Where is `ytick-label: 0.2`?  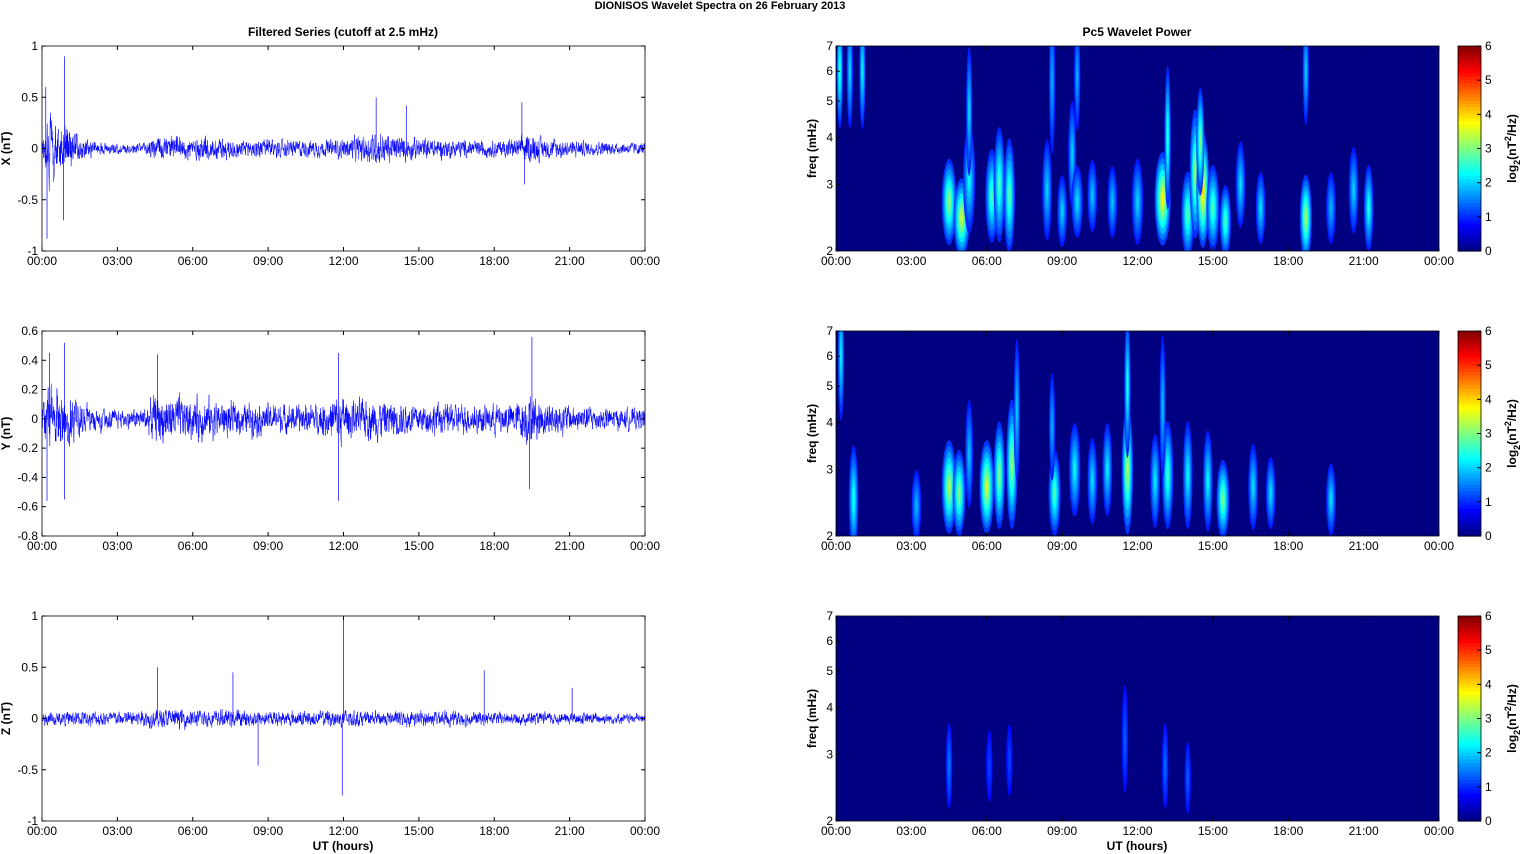
ytick-label: 0.2 is located at coordinates (29, 390).